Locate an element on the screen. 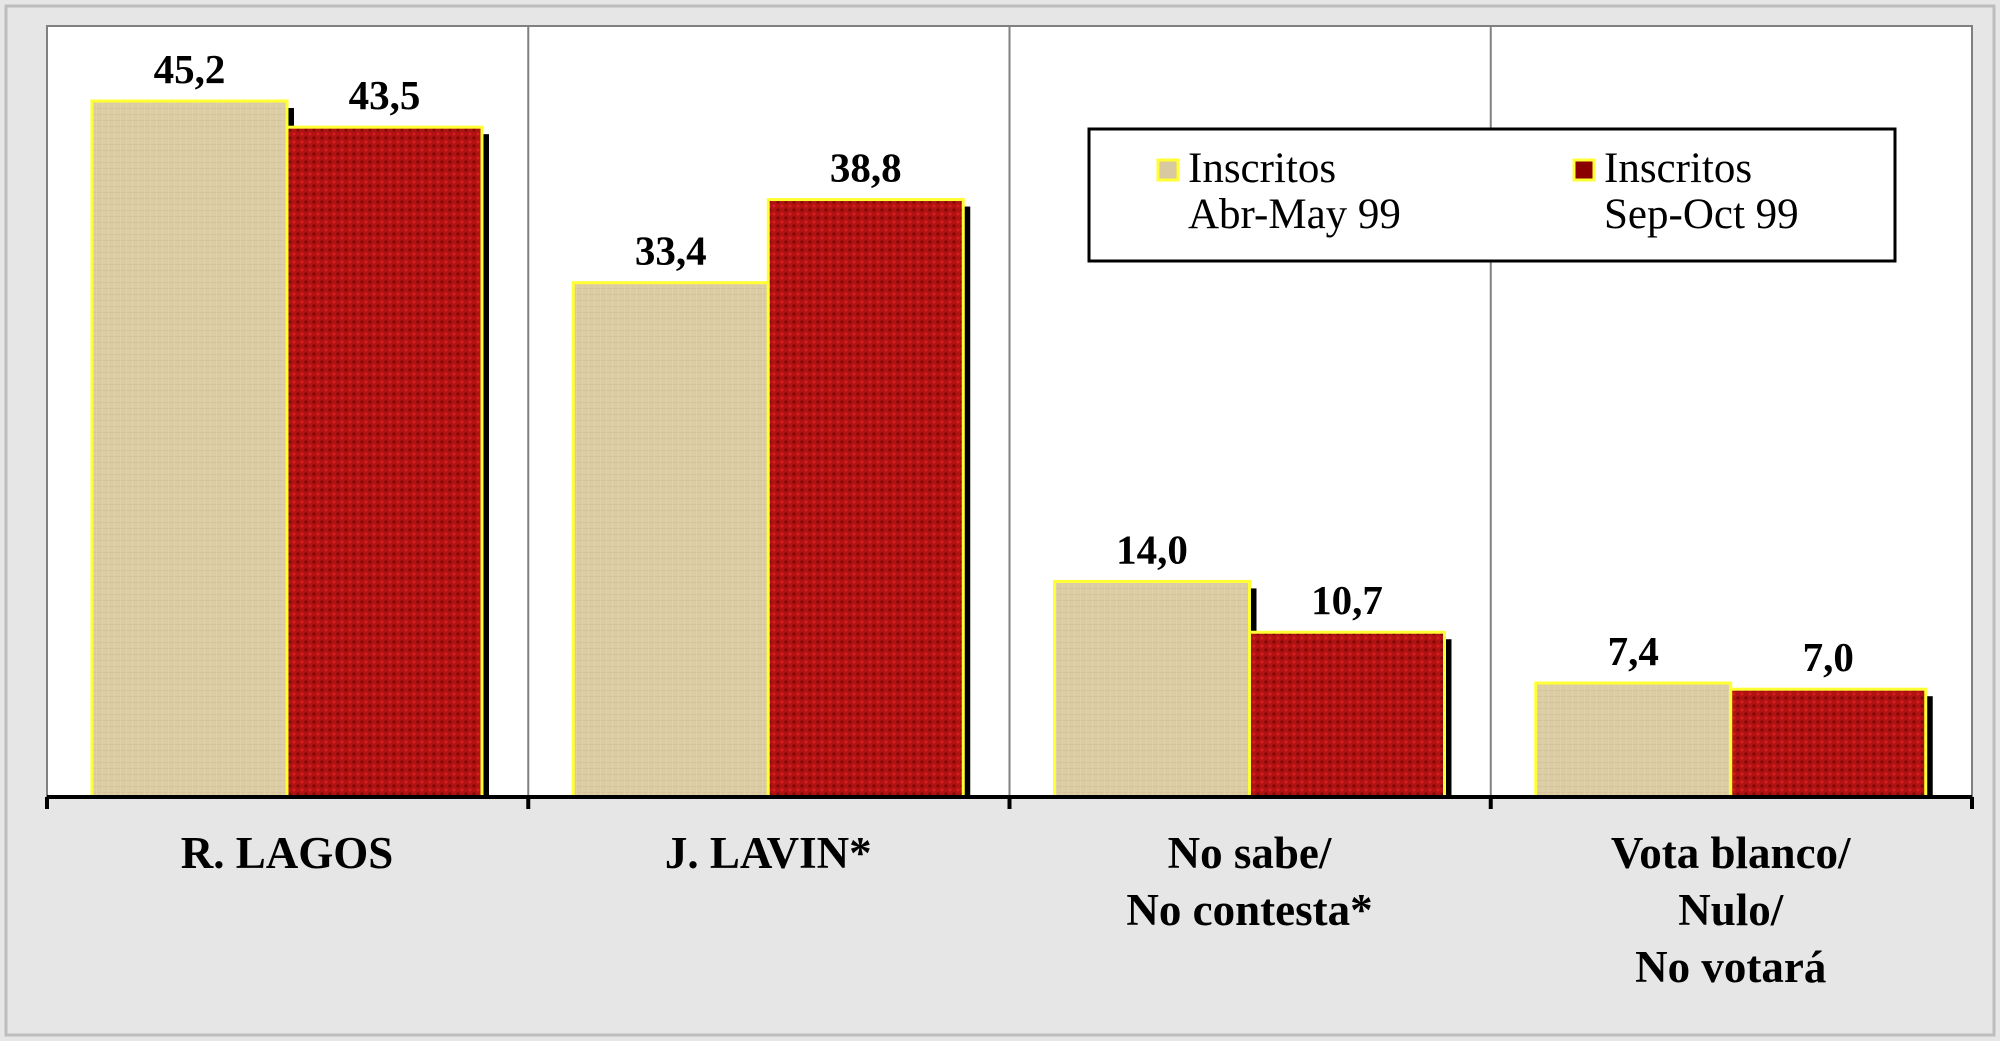 The image size is (2000, 1041). category-label: Nulo/ is located at coordinates (1731, 910).